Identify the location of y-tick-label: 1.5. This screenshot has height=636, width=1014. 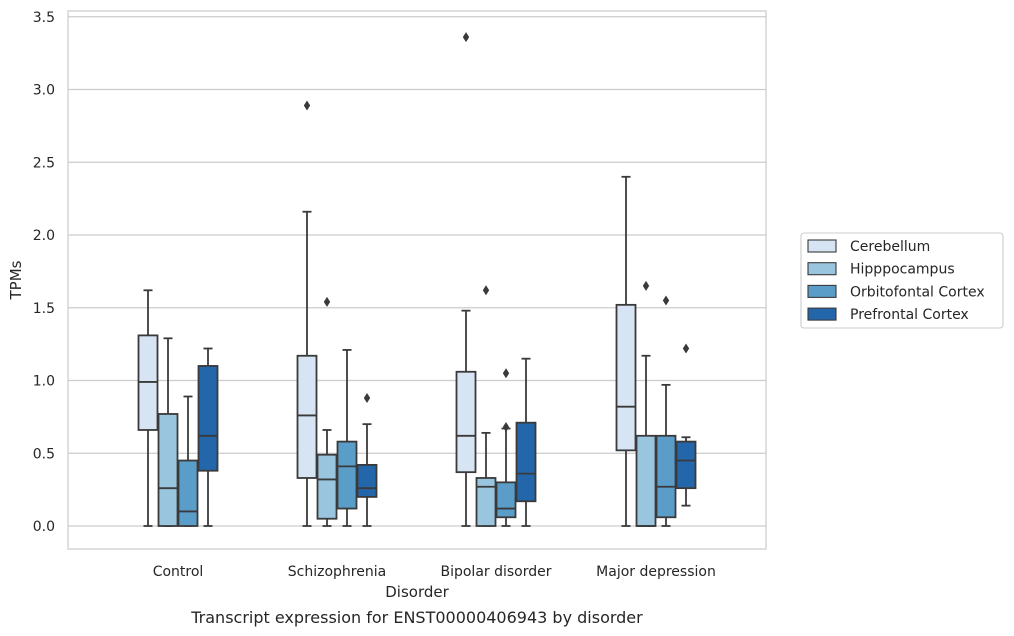
(44, 309).